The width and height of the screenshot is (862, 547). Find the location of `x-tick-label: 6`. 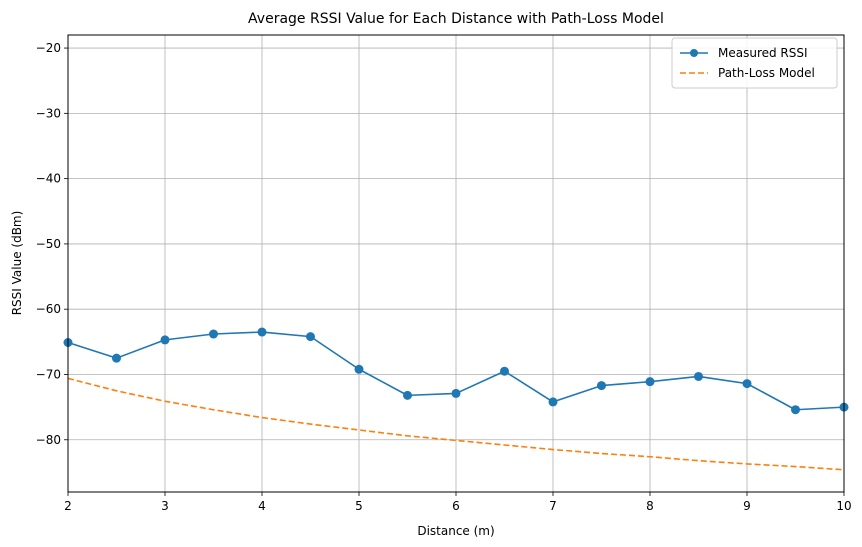

x-tick-label: 6 is located at coordinates (456, 506).